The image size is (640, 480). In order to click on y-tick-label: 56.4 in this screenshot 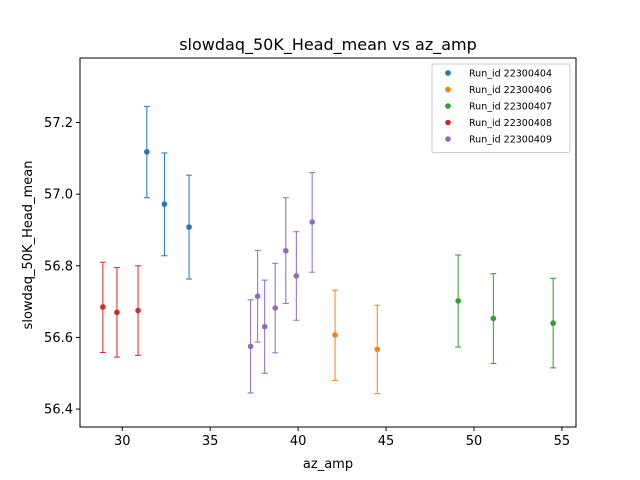, I will do `click(58, 410)`.